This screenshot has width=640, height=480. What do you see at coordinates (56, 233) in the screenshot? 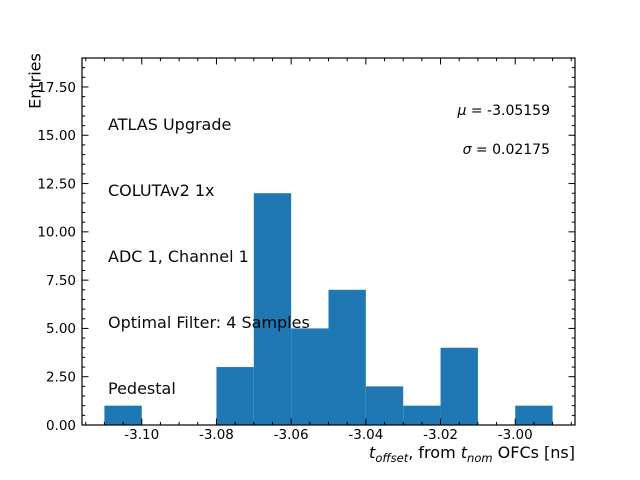
I see `y-tick-label: 10.00` at bounding box center [56, 233].